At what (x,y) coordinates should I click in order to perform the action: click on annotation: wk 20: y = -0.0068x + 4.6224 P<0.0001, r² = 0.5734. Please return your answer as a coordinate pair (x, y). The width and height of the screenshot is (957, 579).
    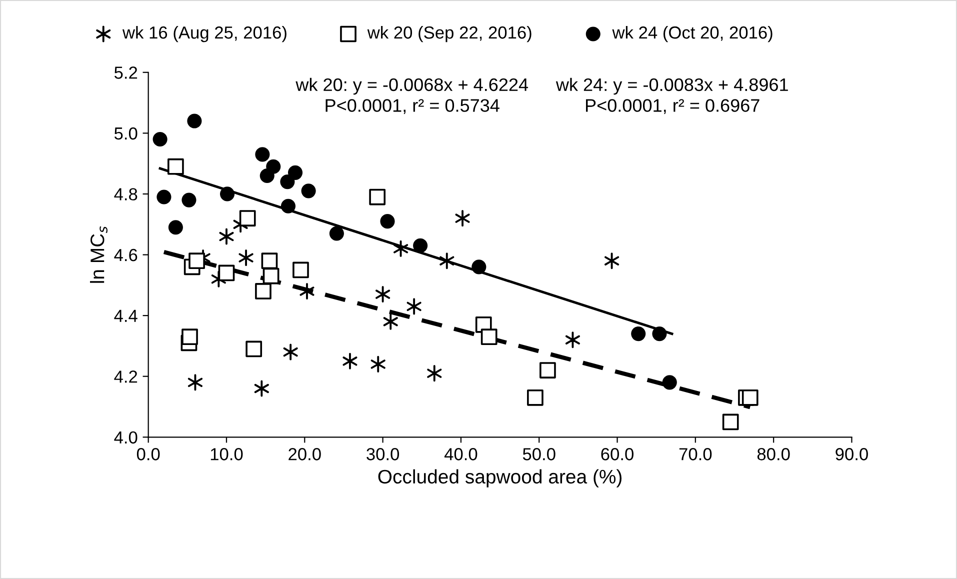
    Looking at the image, I should click on (412, 96).